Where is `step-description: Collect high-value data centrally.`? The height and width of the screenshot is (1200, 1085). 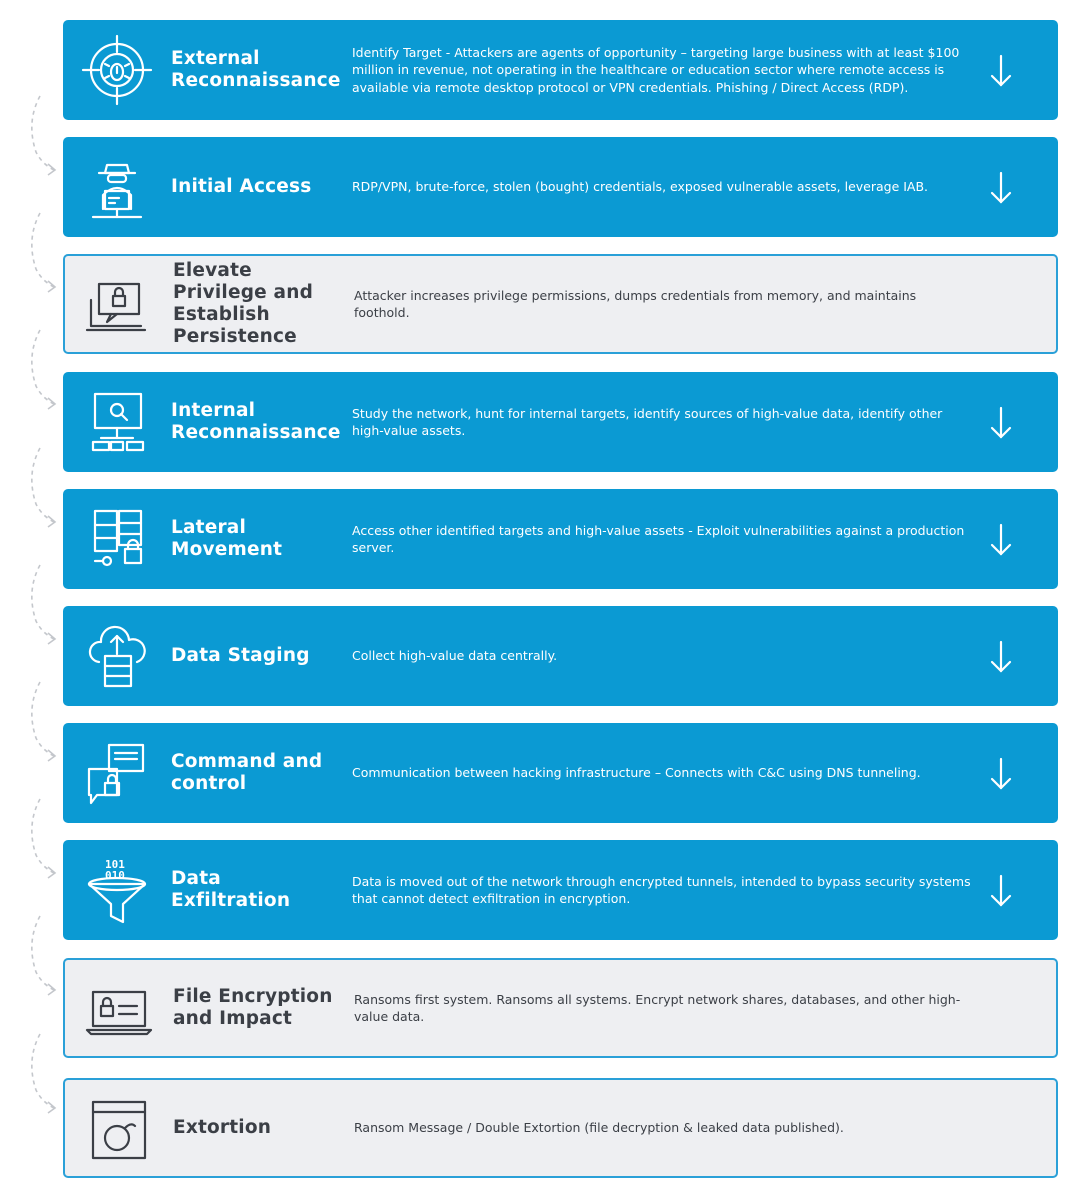 step-description: Collect high-value data centrally. is located at coordinates (455, 656).